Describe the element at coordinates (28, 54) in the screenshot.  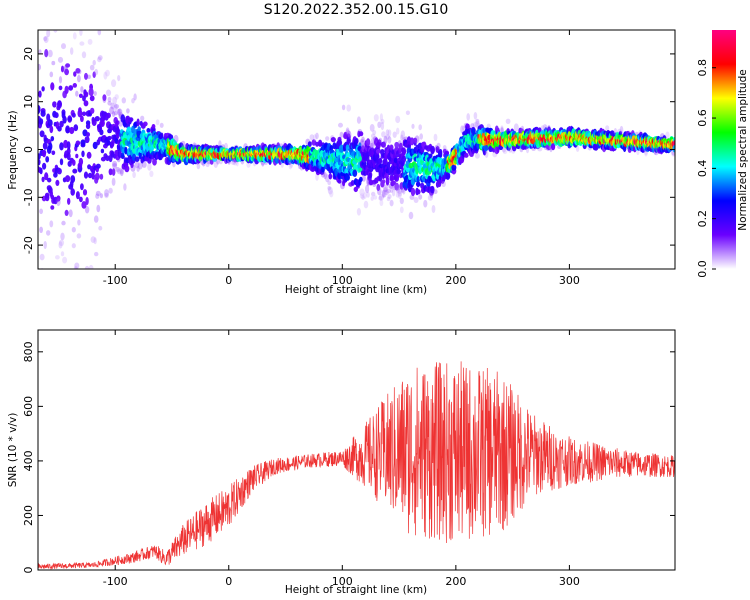
I see `spectrogram-y-tick-label: 20` at that location.